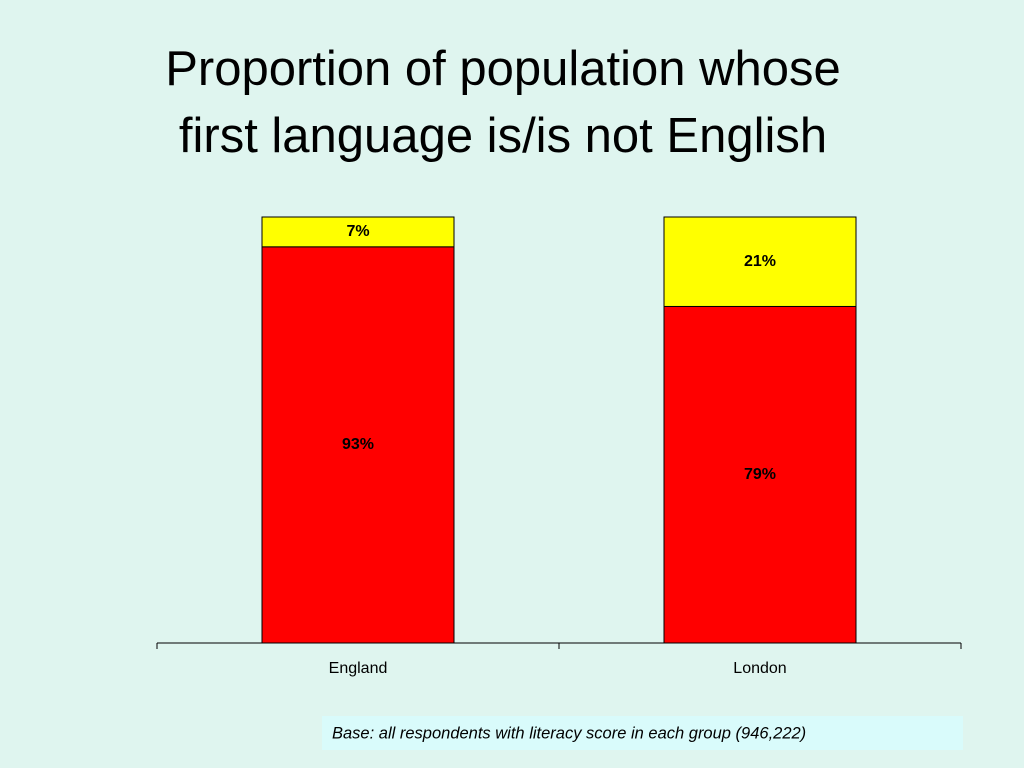 This screenshot has height=768, width=1024. I want to click on chart-title: first language is/is not English, so click(503, 136).